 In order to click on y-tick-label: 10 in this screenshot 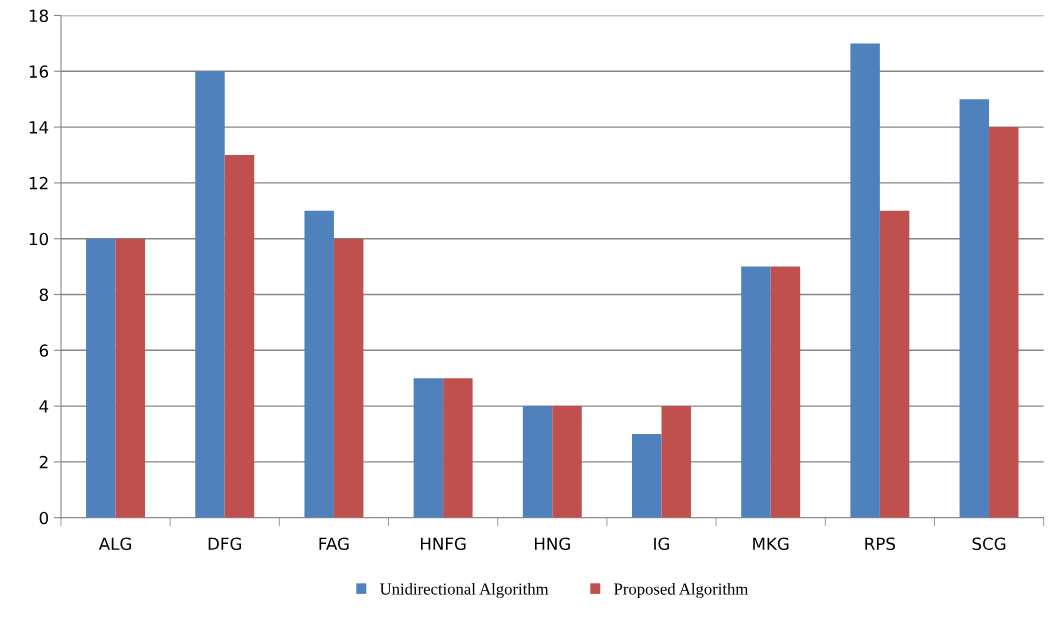, I will do `click(39, 239)`.